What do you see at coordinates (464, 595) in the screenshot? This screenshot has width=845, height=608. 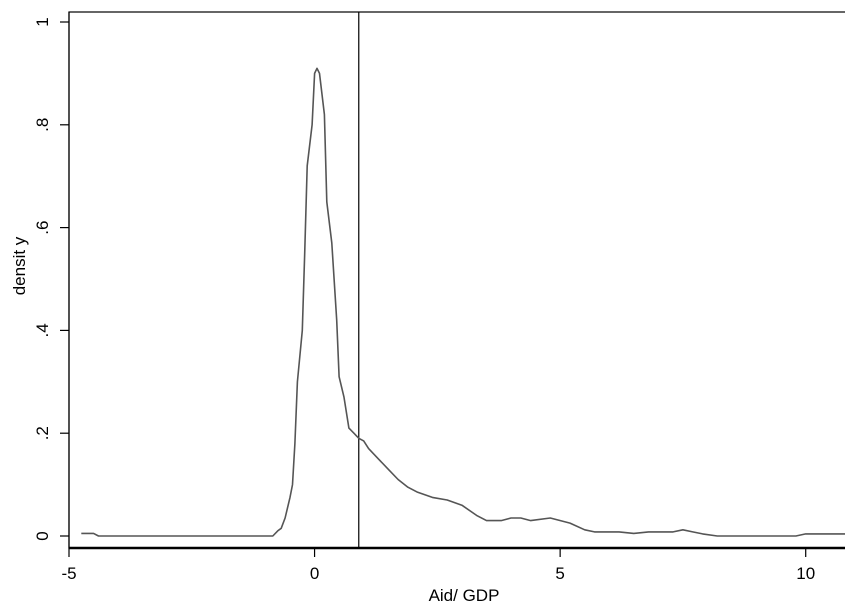 I see `x-axis-title: Aid/ GDP` at bounding box center [464, 595].